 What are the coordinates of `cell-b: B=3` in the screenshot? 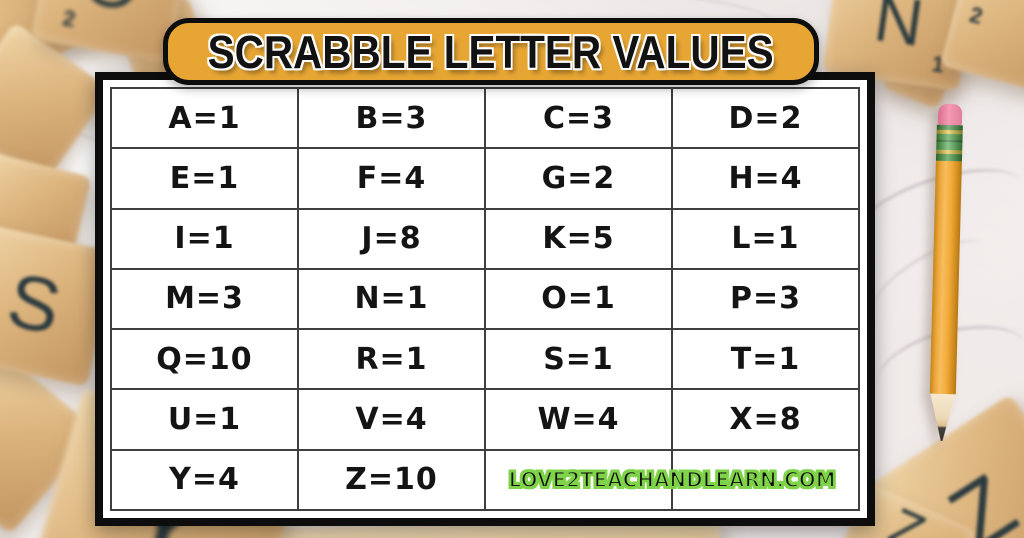 It's located at (391, 118).